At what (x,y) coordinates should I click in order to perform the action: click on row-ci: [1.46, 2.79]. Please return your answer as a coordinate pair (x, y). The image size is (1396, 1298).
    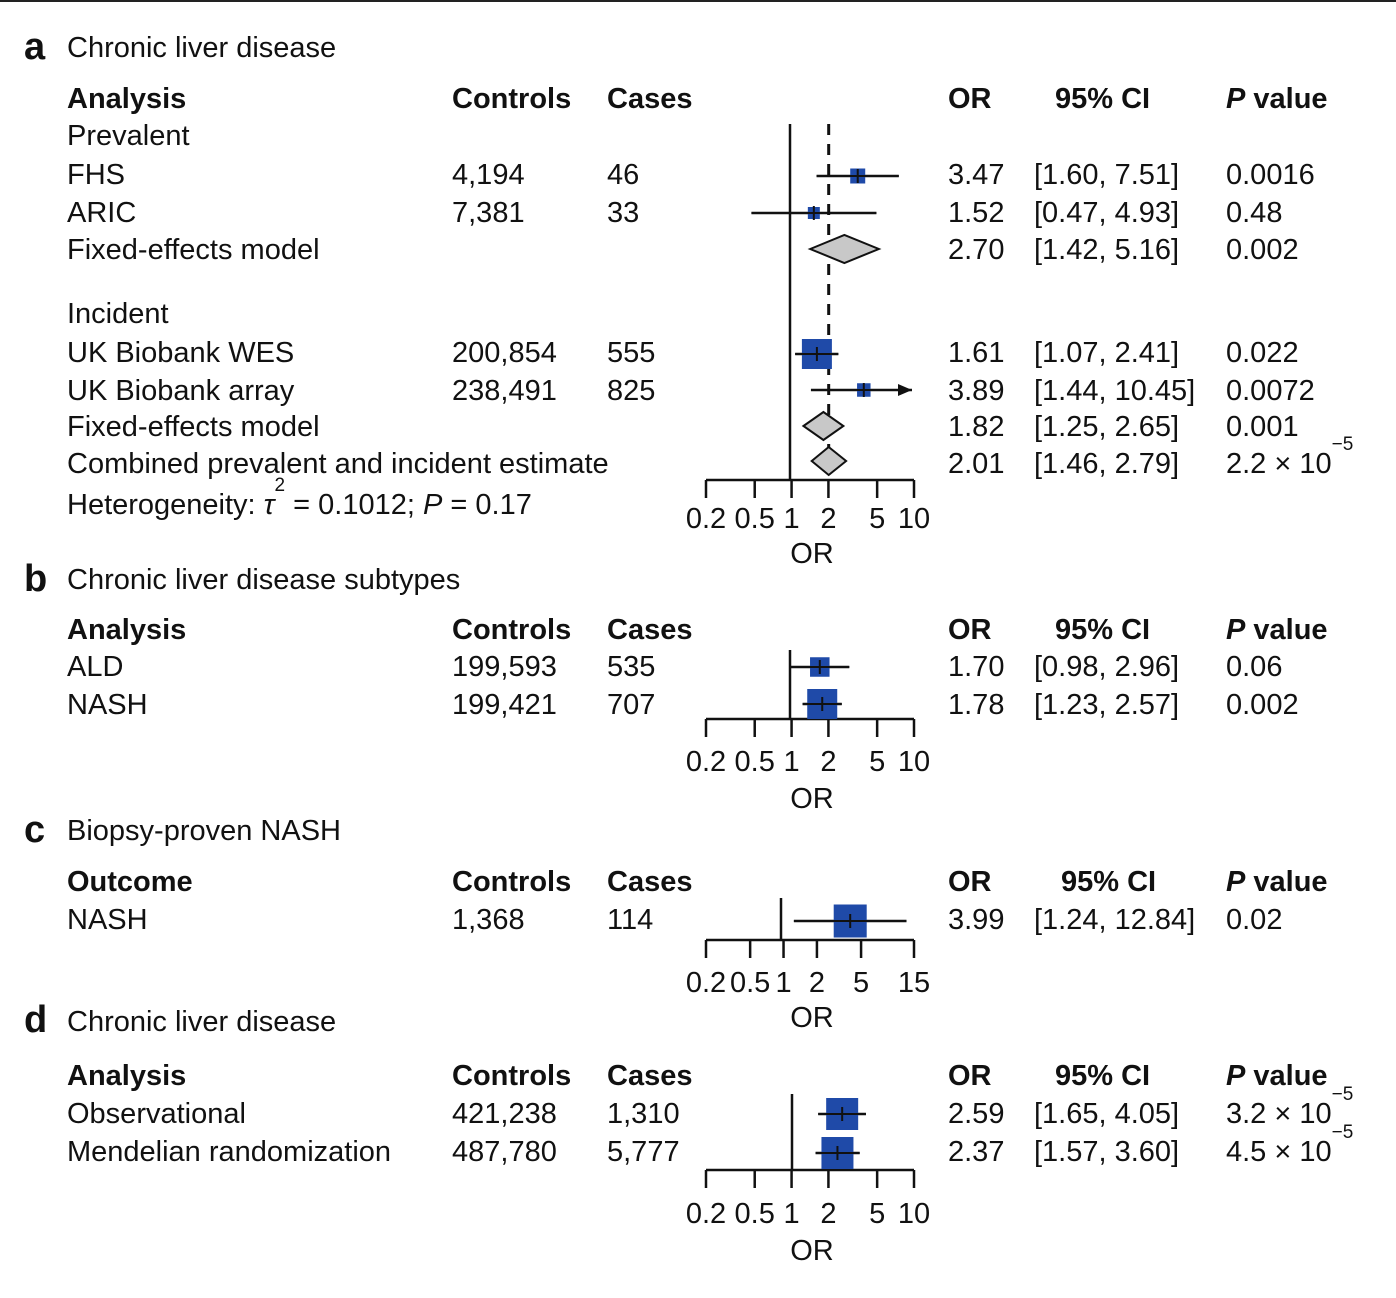
    Looking at the image, I should click on (1107, 464).